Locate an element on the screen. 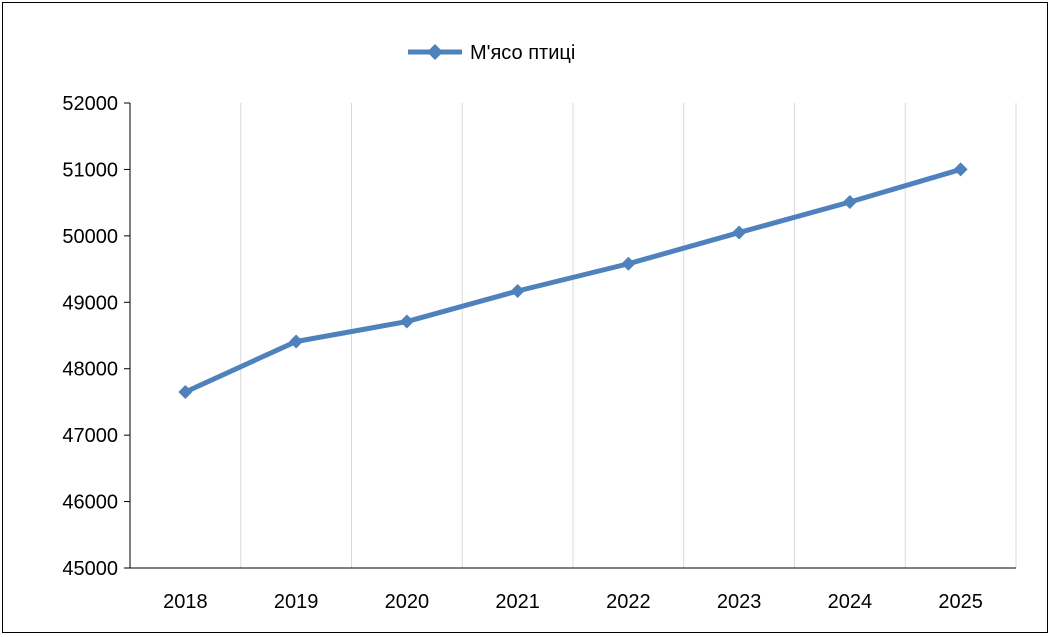  x-tick-label: 2021 is located at coordinates (517, 602).